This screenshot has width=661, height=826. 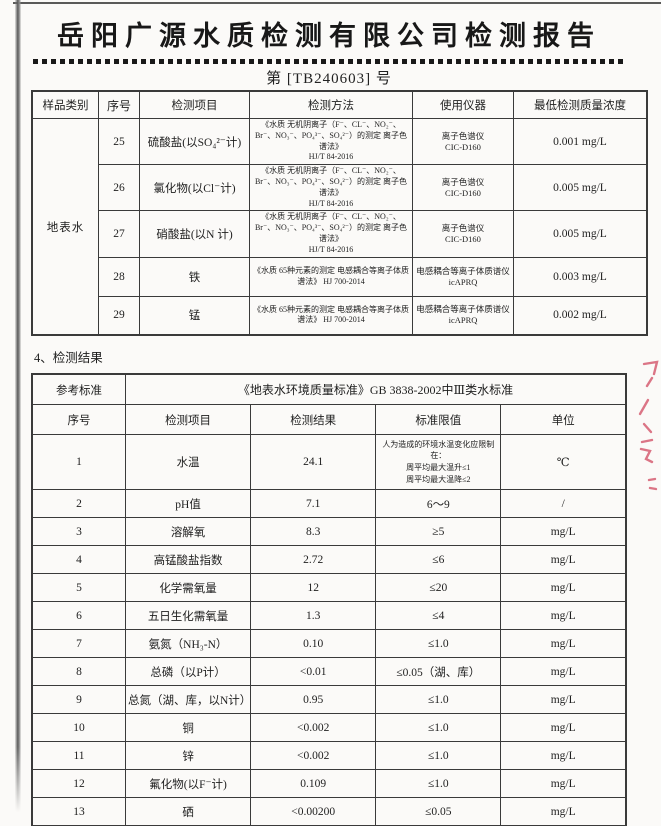 I want to click on result-item: 水温, so click(x=188, y=462).